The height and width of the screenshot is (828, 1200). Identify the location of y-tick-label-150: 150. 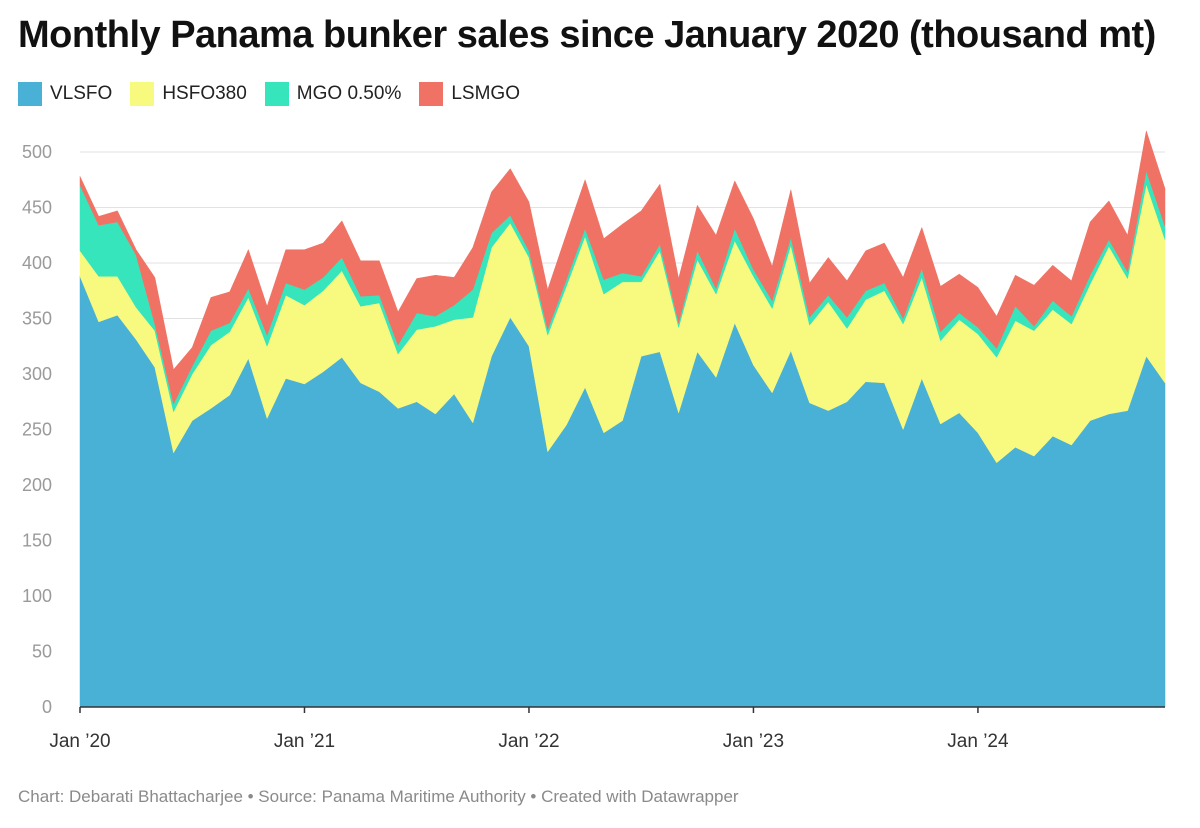
(37, 541).